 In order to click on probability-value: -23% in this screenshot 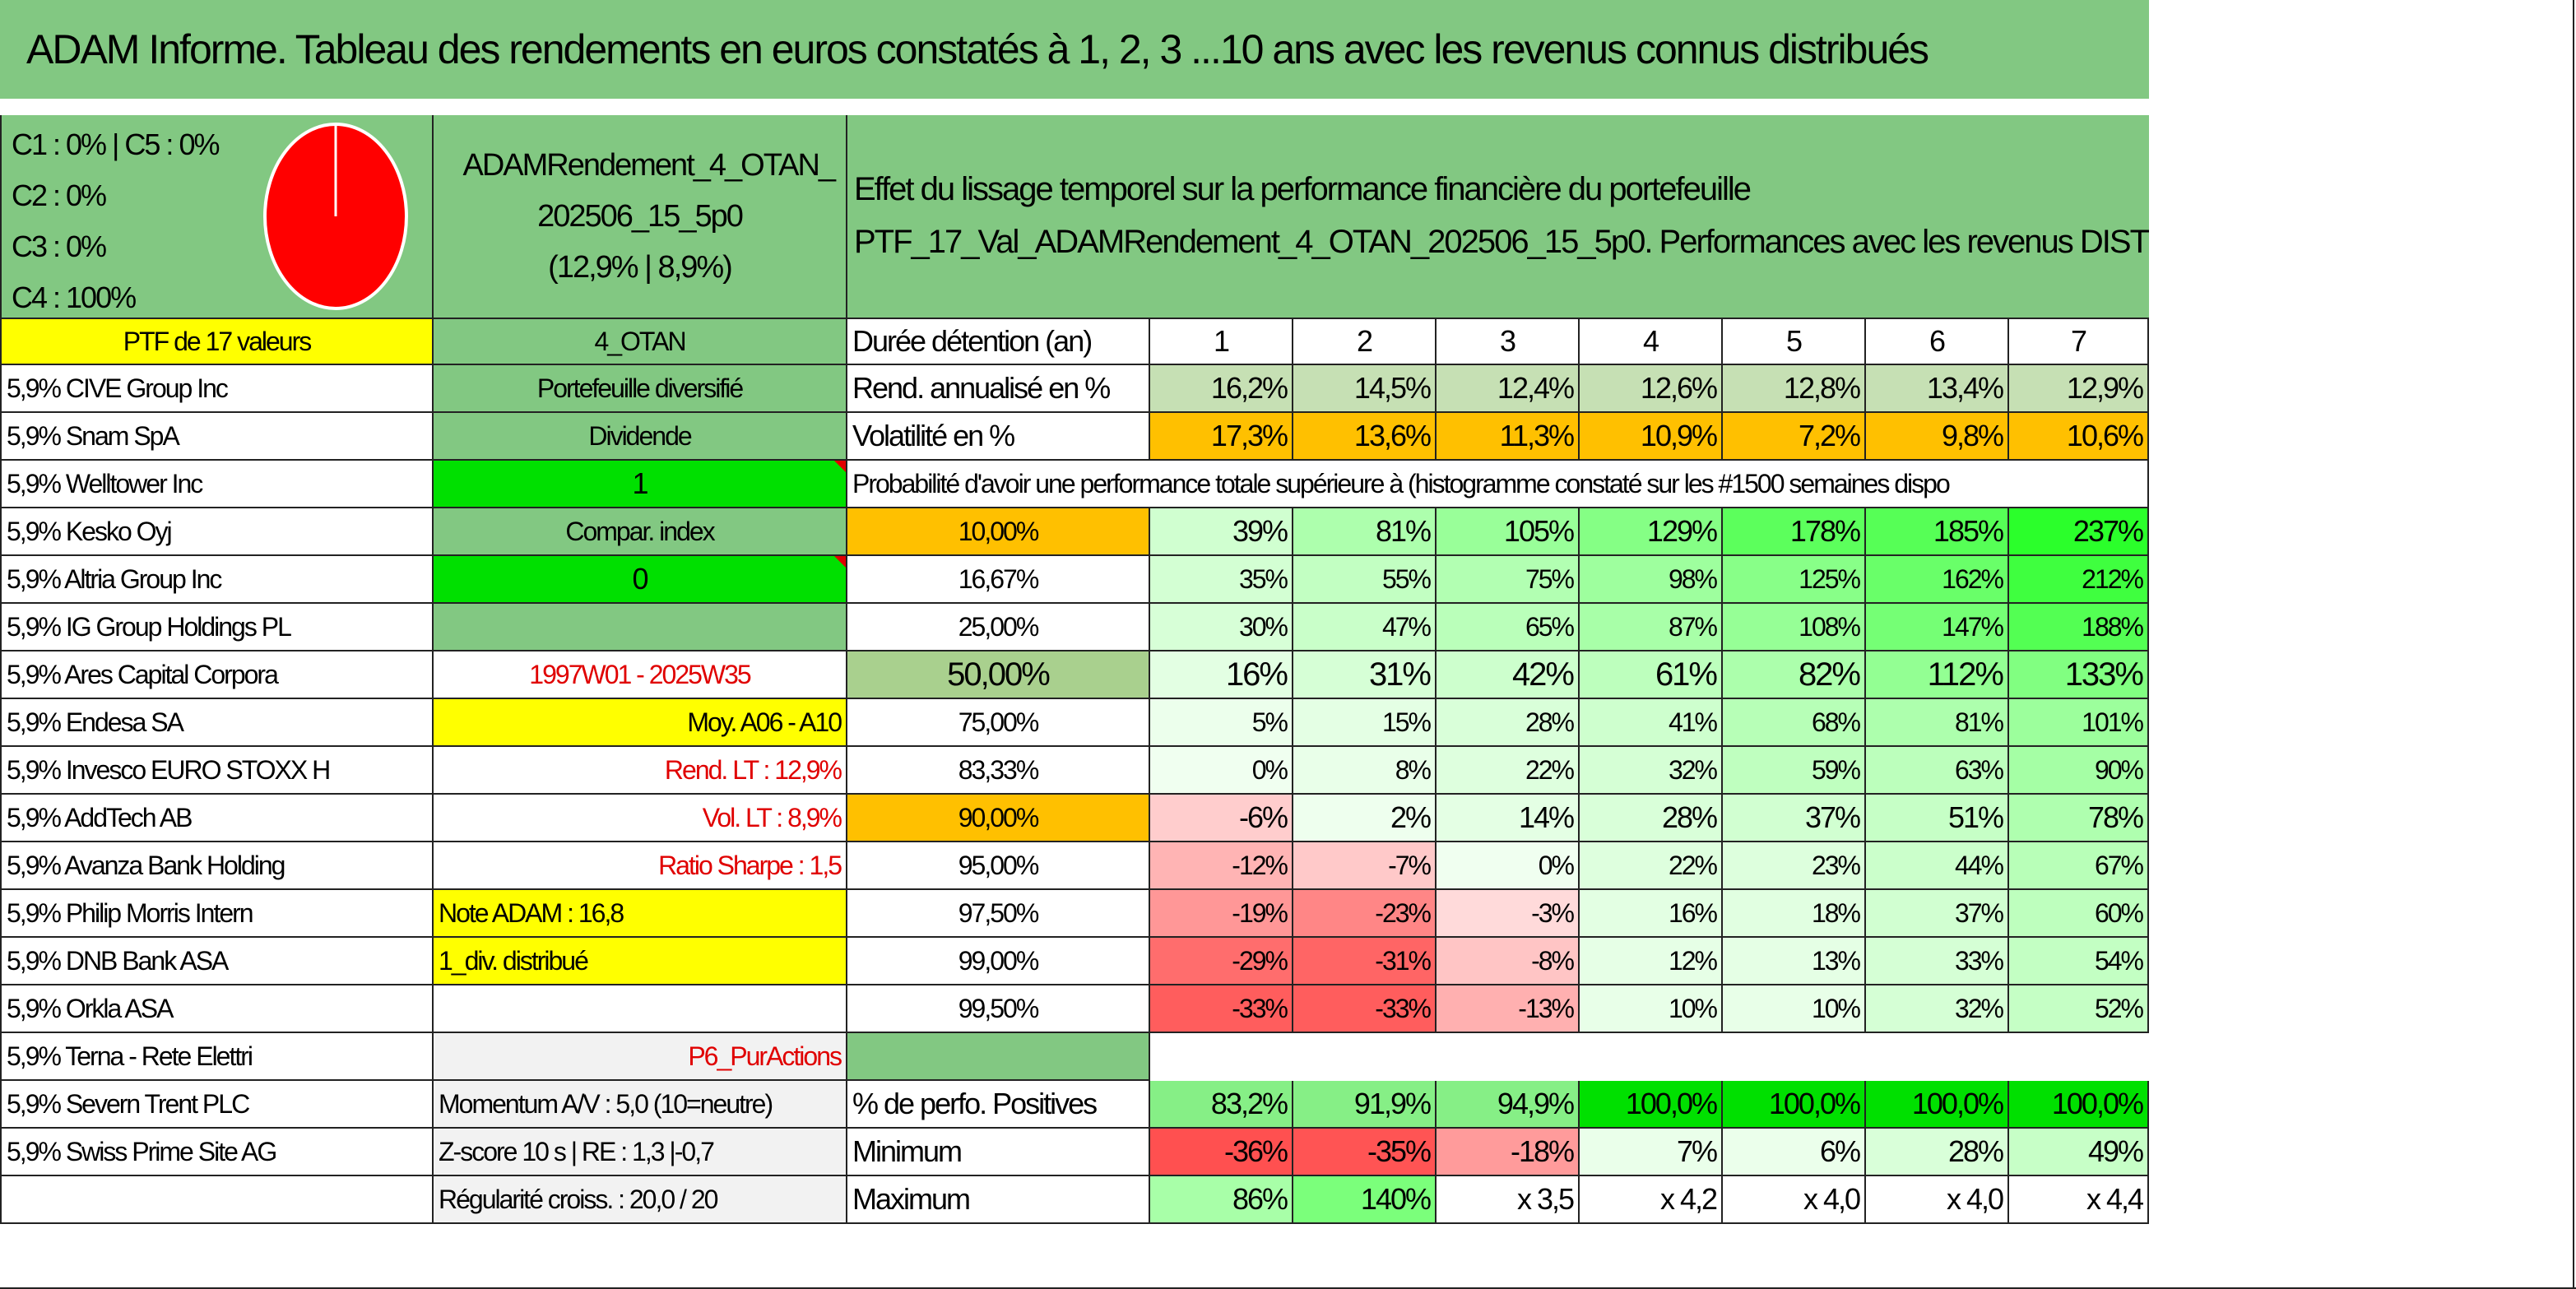, I will do `click(1365, 914)`.